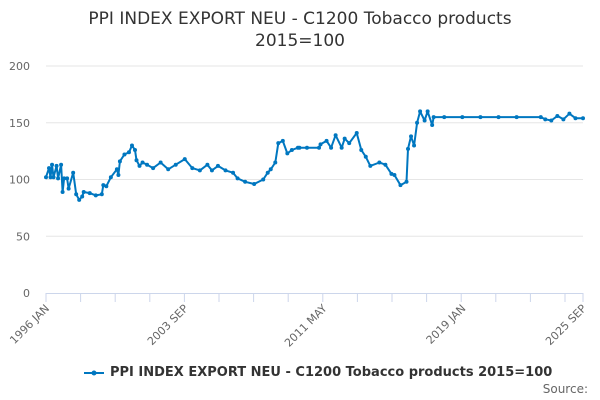  I want to click on y-tick-label: 200, so click(19, 66).